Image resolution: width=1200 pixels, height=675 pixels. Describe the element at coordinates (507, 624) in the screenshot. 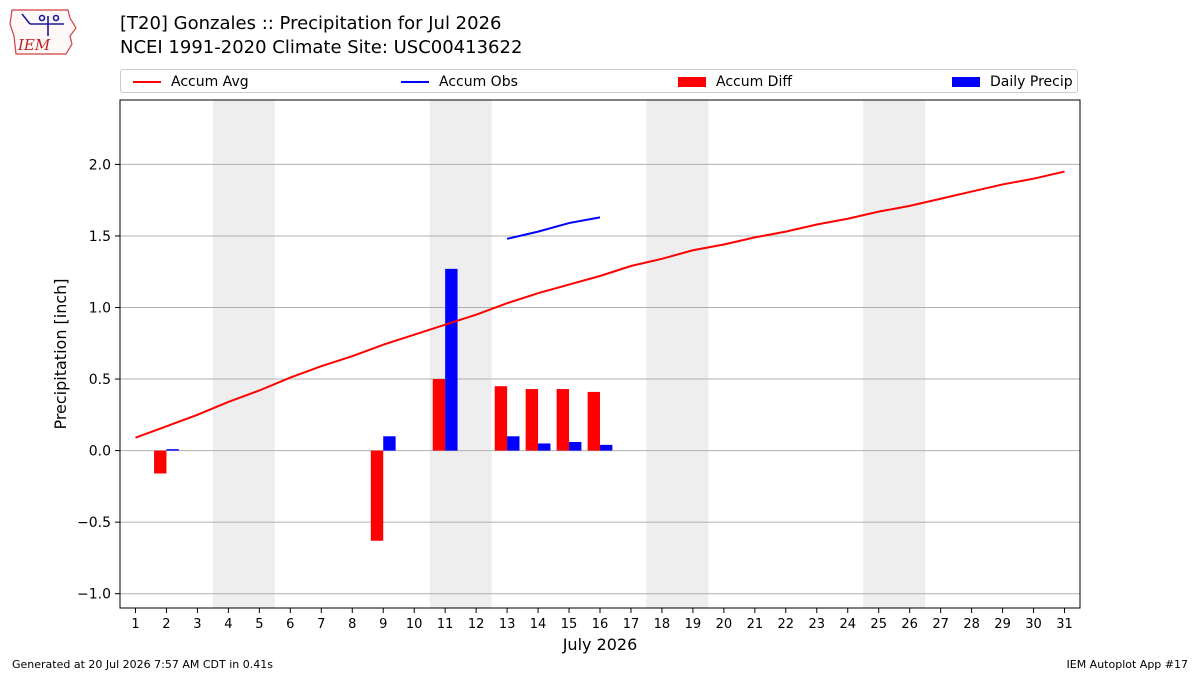

I see `x-tick-label: 13` at that location.